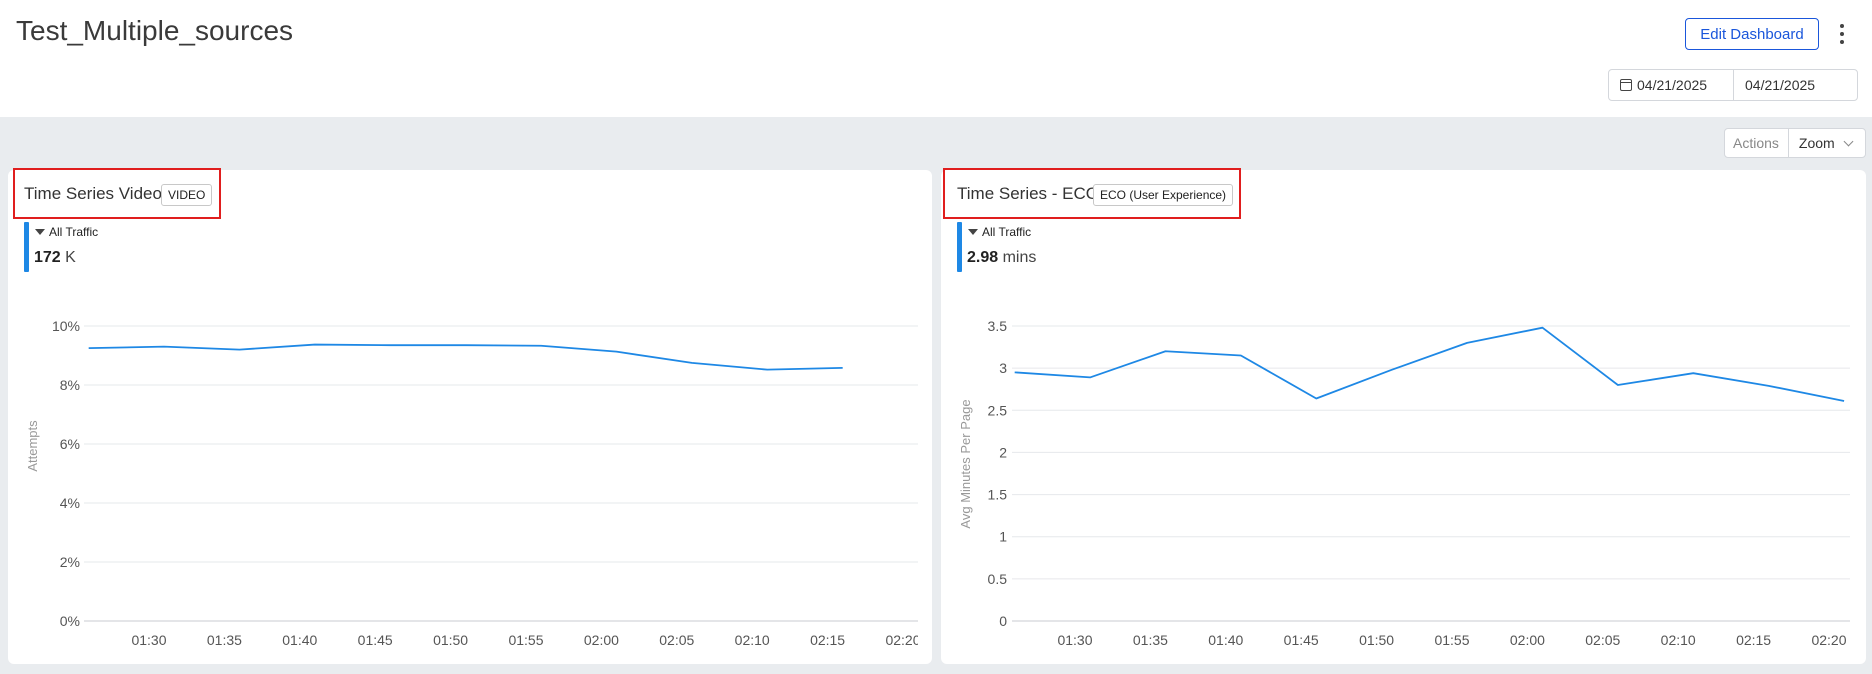 This screenshot has height=674, width=1872. Describe the element at coordinates (1028, 193) in the screenshot. I see `widget-title: Time Series - ECO` at that location.